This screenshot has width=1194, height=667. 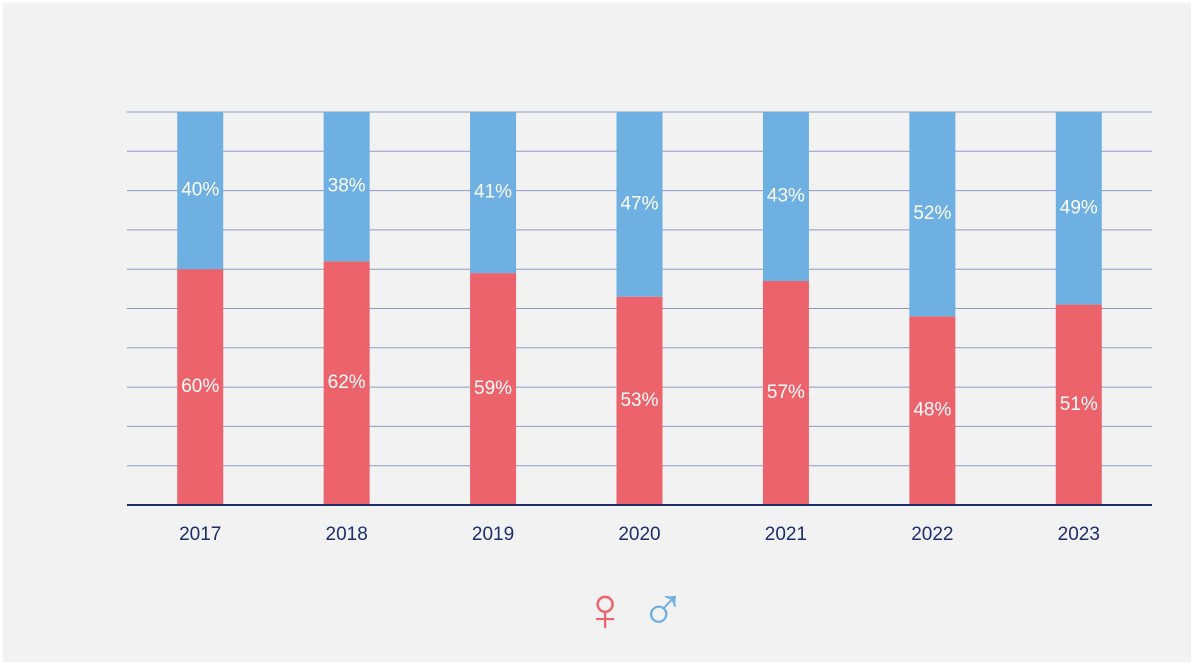 What do you see at coordinates (1079, 534) in the screenshot?
I see `x-tick-label: 2023` at bounding box center [1079, 534].